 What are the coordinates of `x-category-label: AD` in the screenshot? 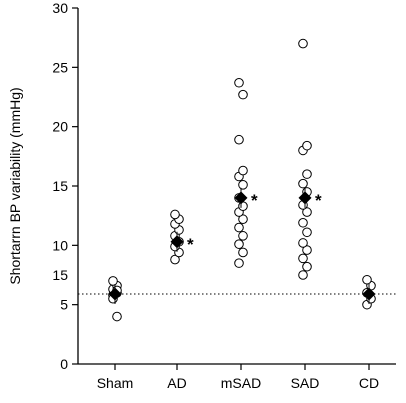 It's located at (176, 383).